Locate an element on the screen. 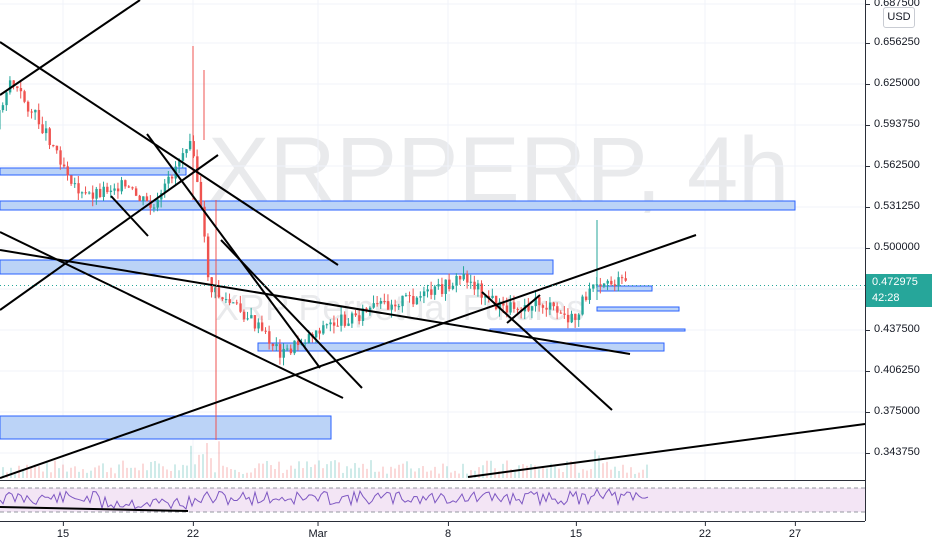 This screenshot has width=932, height=551. pane-divider is located at coordinates (432, 480).